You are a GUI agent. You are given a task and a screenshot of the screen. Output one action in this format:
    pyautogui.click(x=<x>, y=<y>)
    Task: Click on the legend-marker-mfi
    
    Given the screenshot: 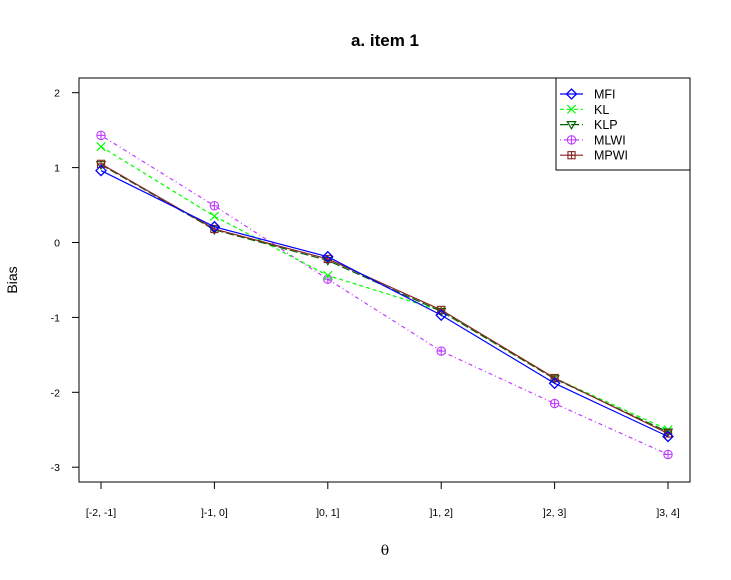 What is the action you would take?
    pyautogui.click(x=571, y=94)
    